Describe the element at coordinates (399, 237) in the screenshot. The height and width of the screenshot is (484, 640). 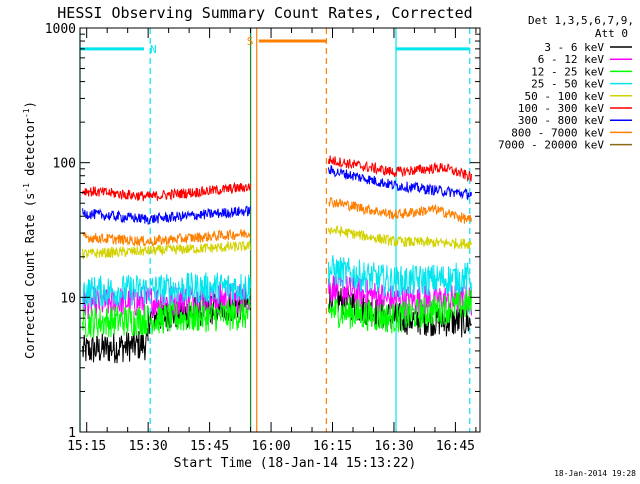
I see `series-4-seg3` at that location.